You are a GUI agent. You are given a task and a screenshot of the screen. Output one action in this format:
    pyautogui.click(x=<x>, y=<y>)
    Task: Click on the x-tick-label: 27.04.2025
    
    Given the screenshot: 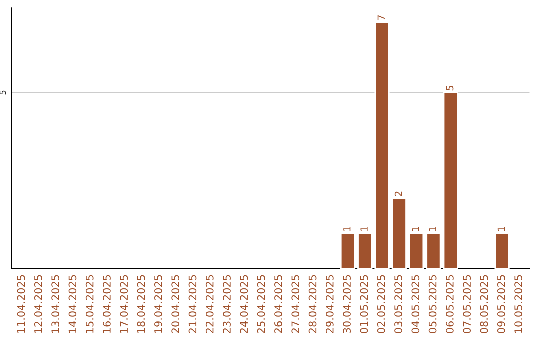 What is the action you would take?
    pyautogui.click(x=296, y=304)
    